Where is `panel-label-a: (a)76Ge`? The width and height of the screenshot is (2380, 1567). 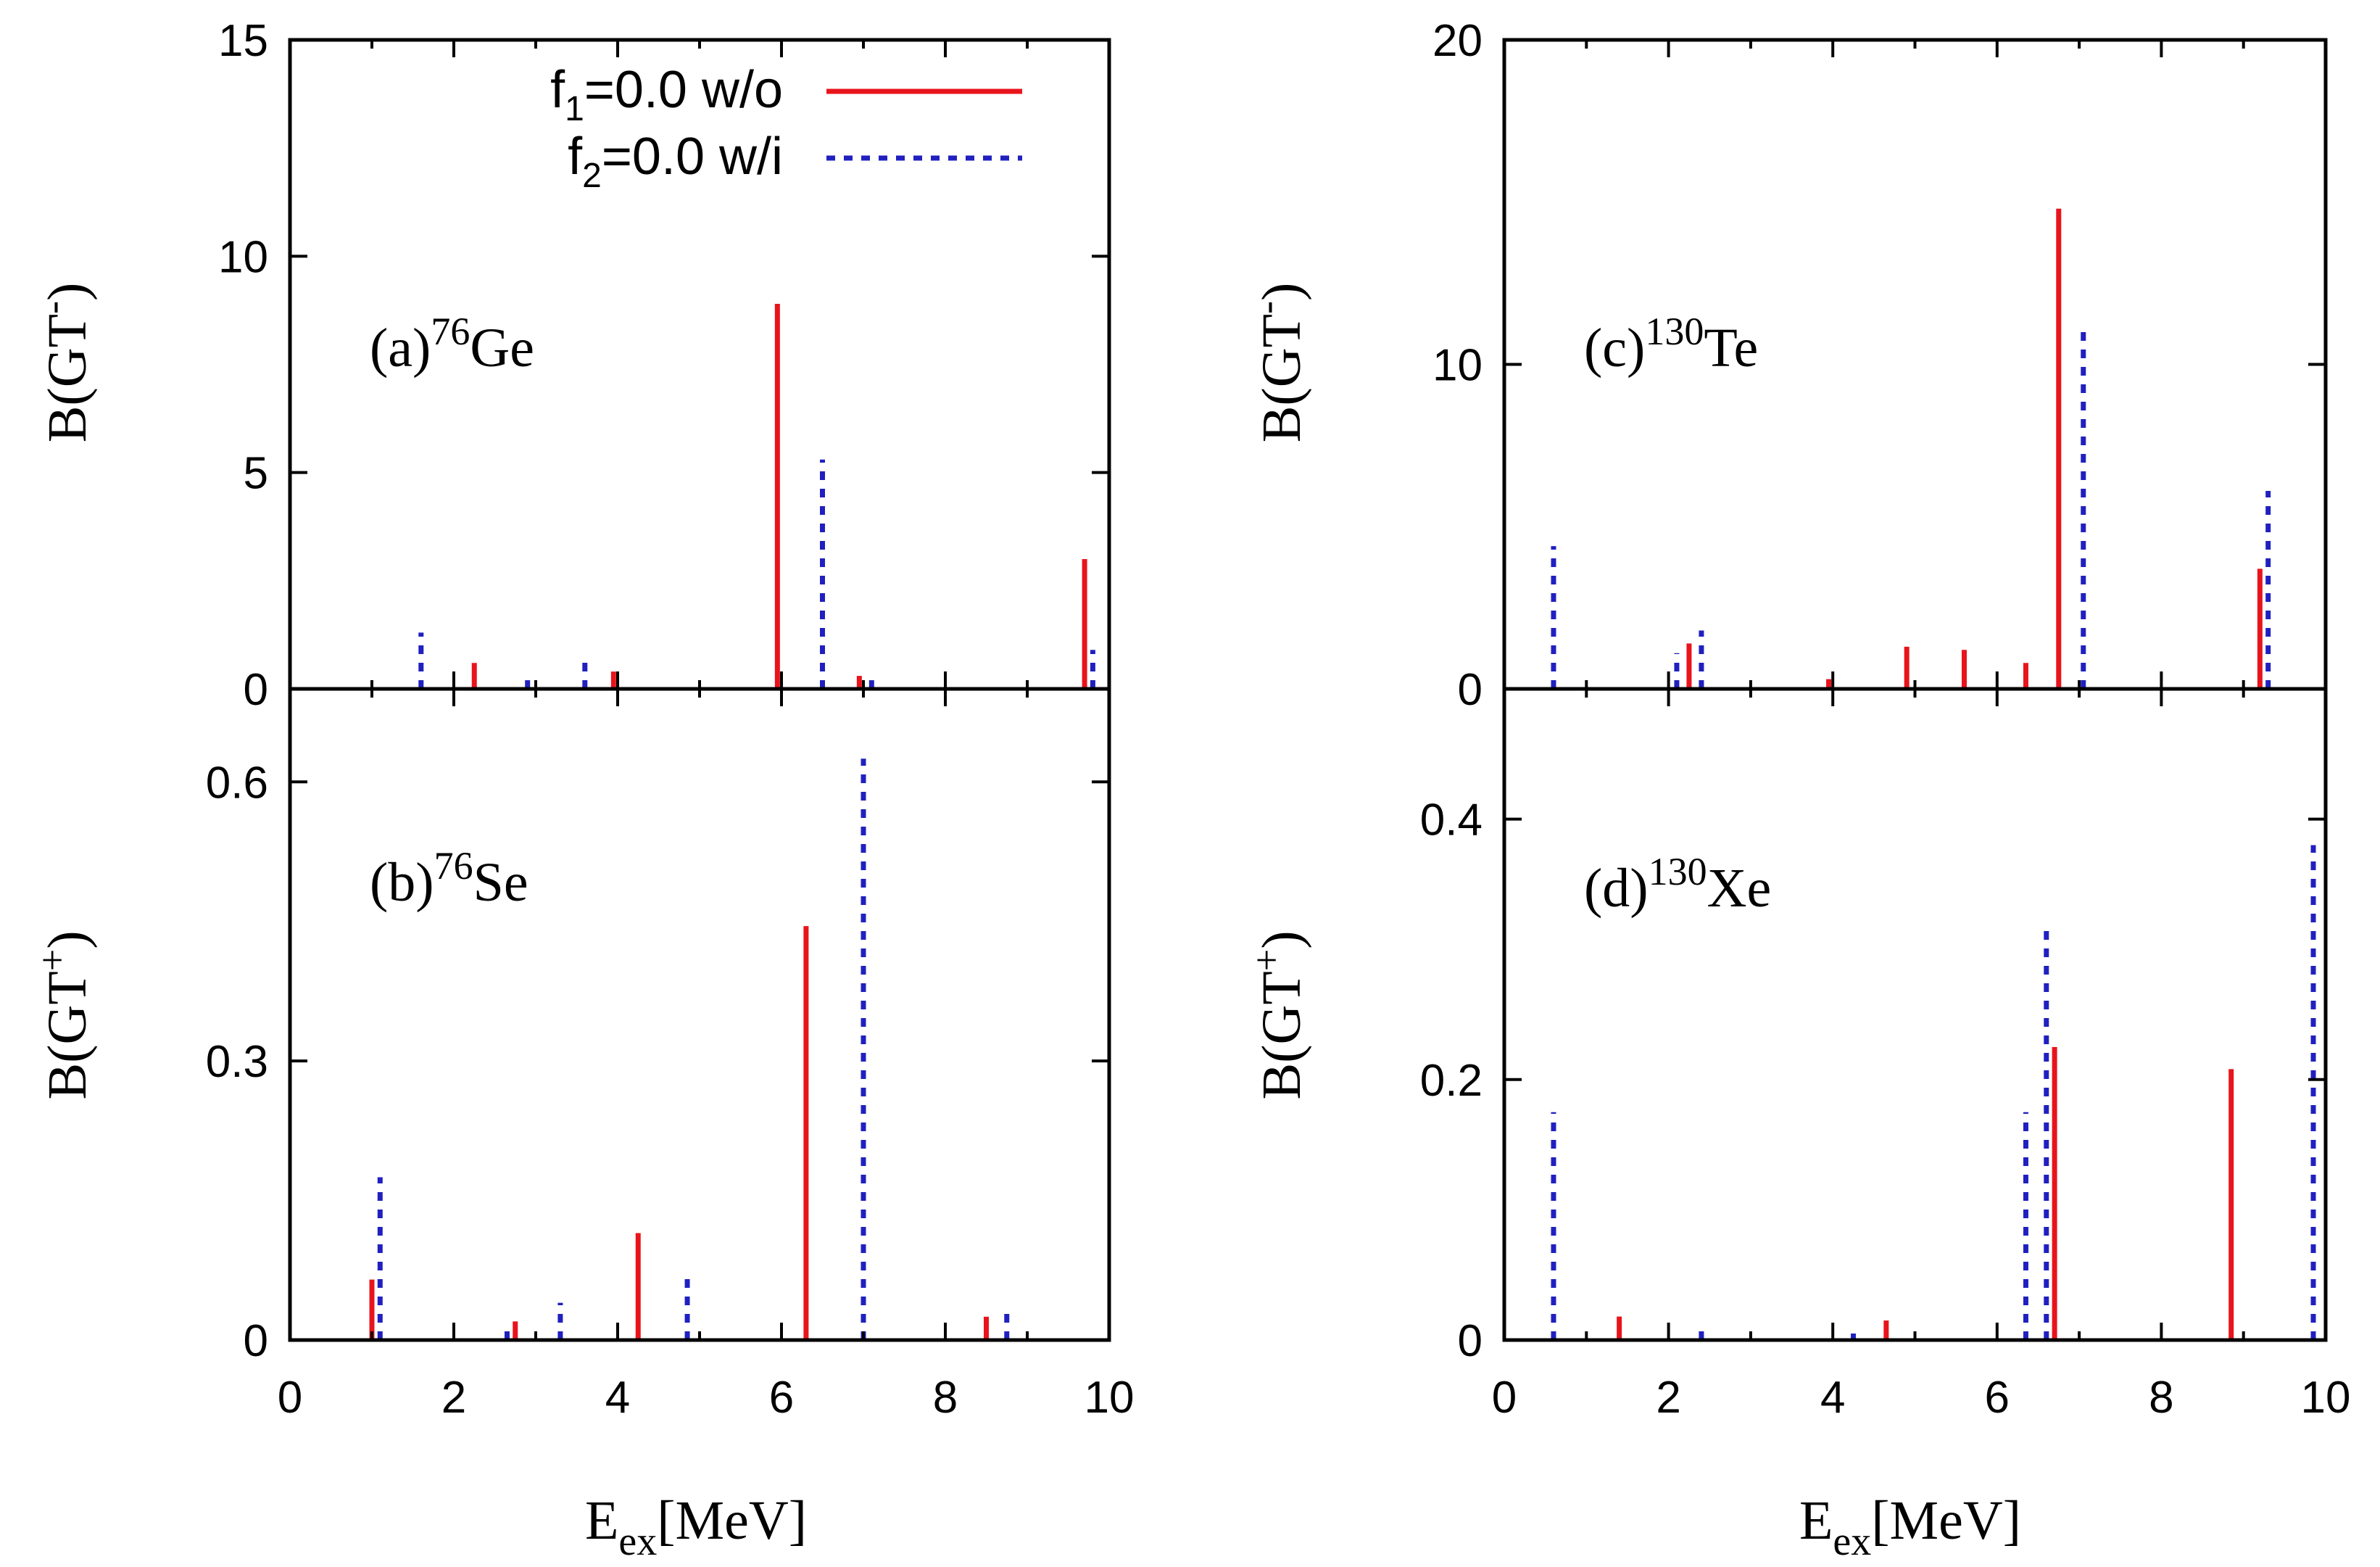 panel-label-a: (a)76Ge is located at coordinates (452, 344).